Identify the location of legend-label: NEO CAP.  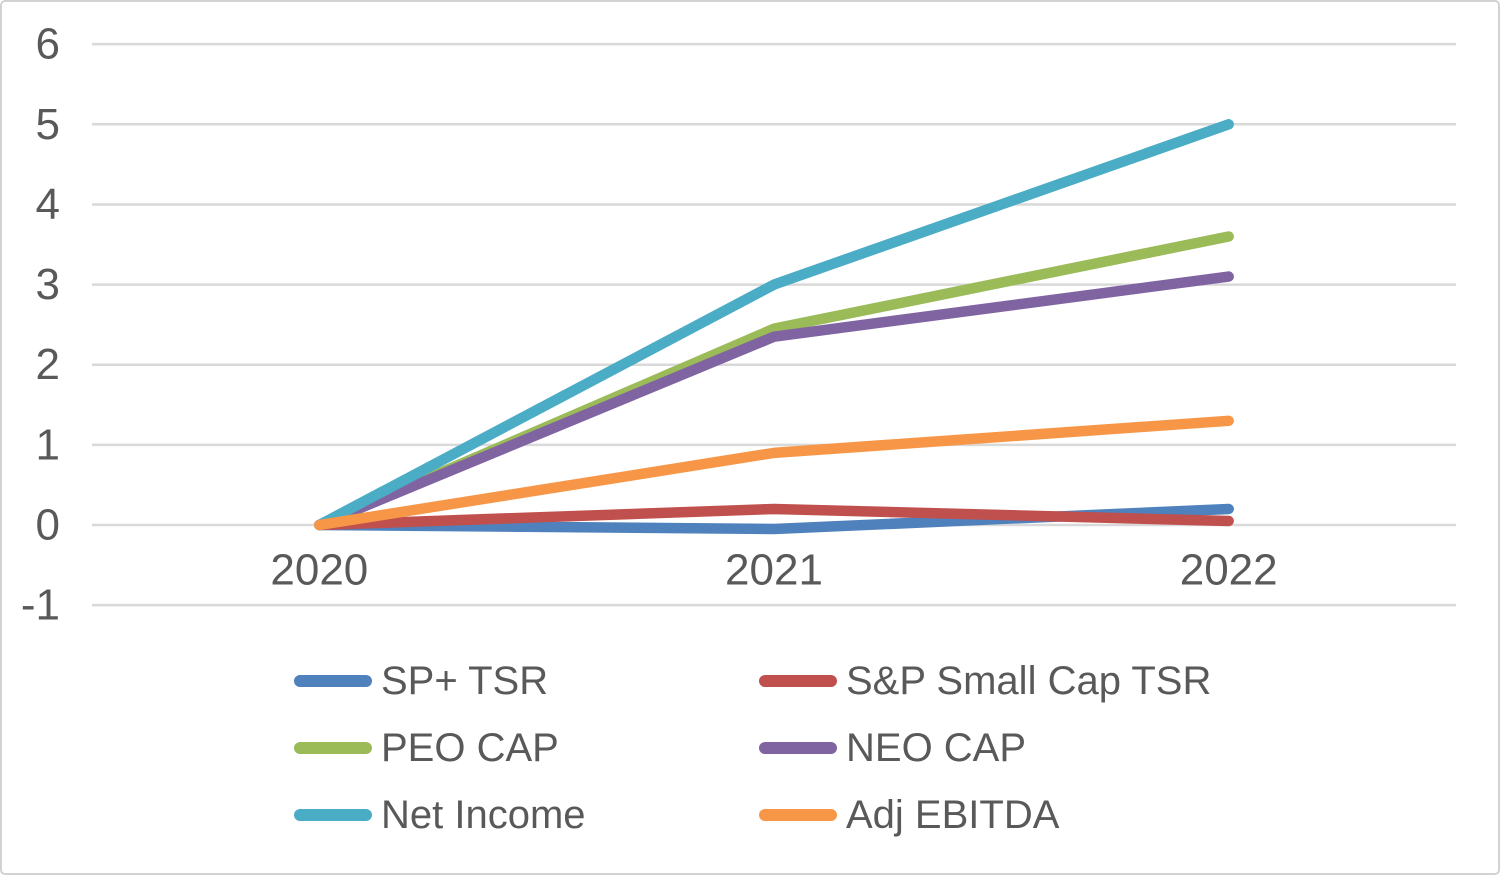
(936, 747).